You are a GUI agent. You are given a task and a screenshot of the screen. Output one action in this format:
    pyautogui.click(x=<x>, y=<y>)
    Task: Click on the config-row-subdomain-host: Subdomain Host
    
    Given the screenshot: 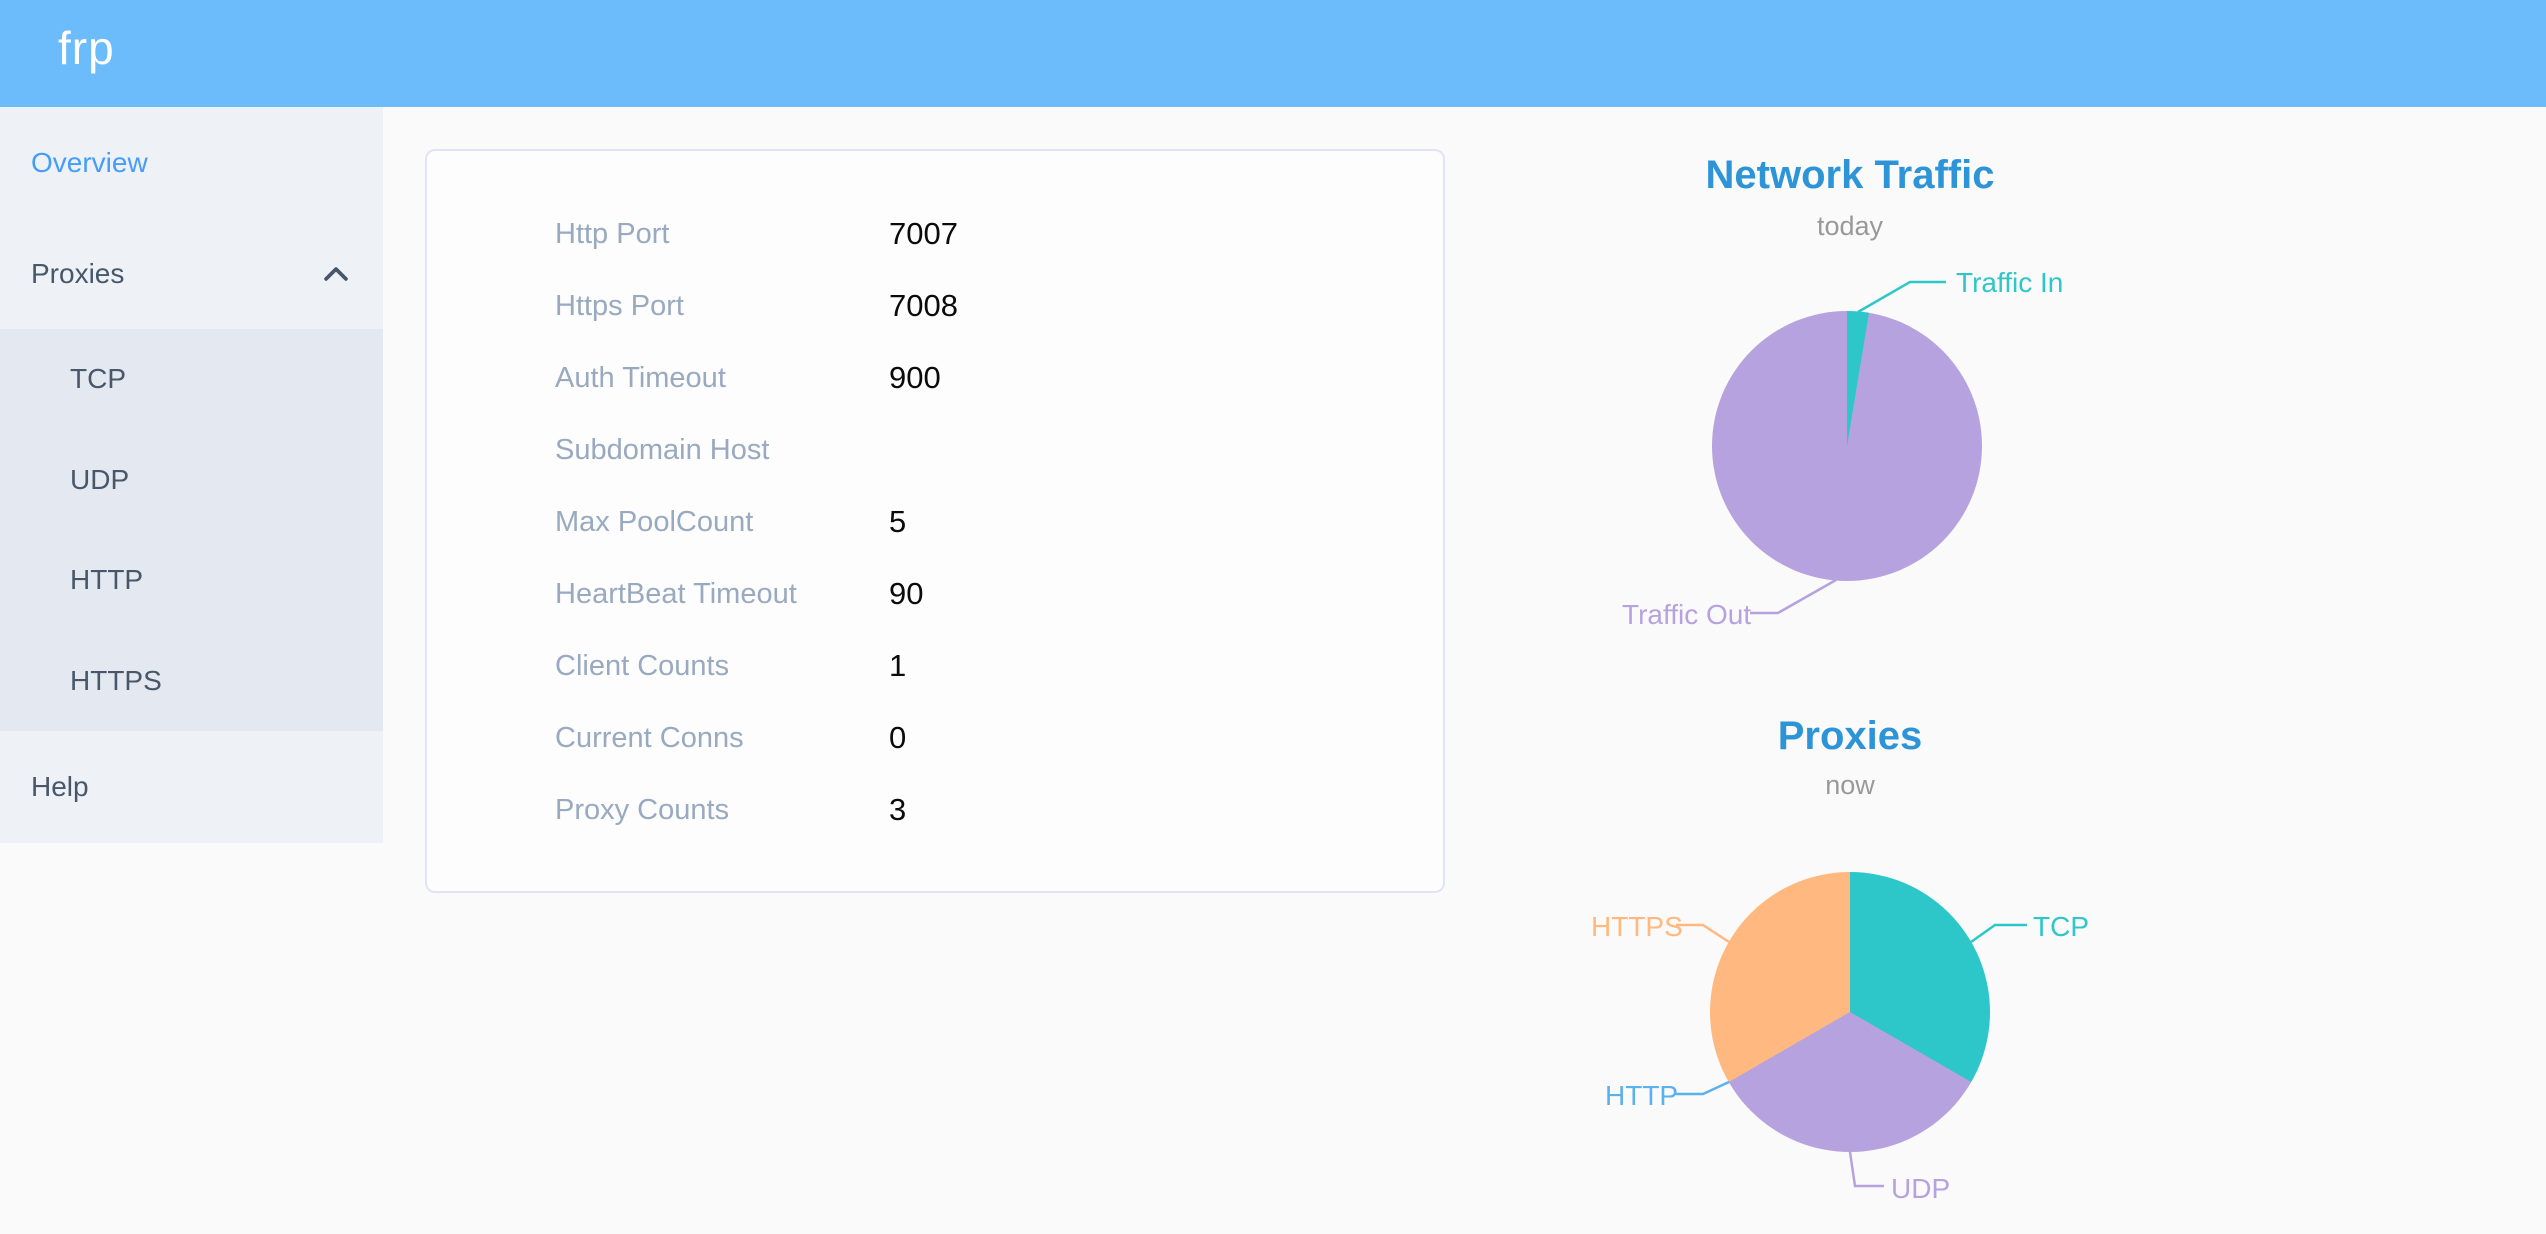 What is the action you would take?
    pyautogui.click(x=935, y=450)
    